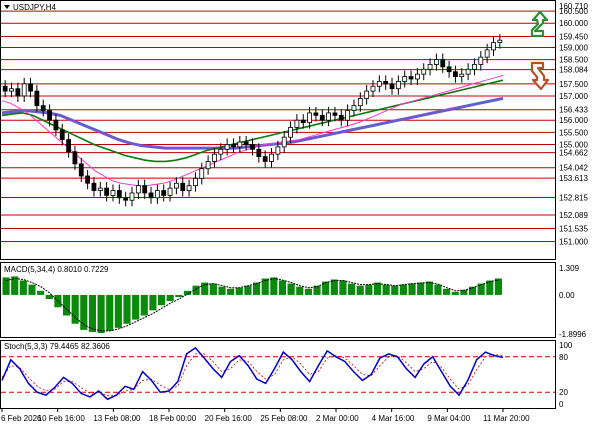 The height and width of the screenshot is (425, 596). What do you see at coordinates (573, 60) in the screenshot?
I see `price-tick-label: 158.500` at bounding box center [573, 60].